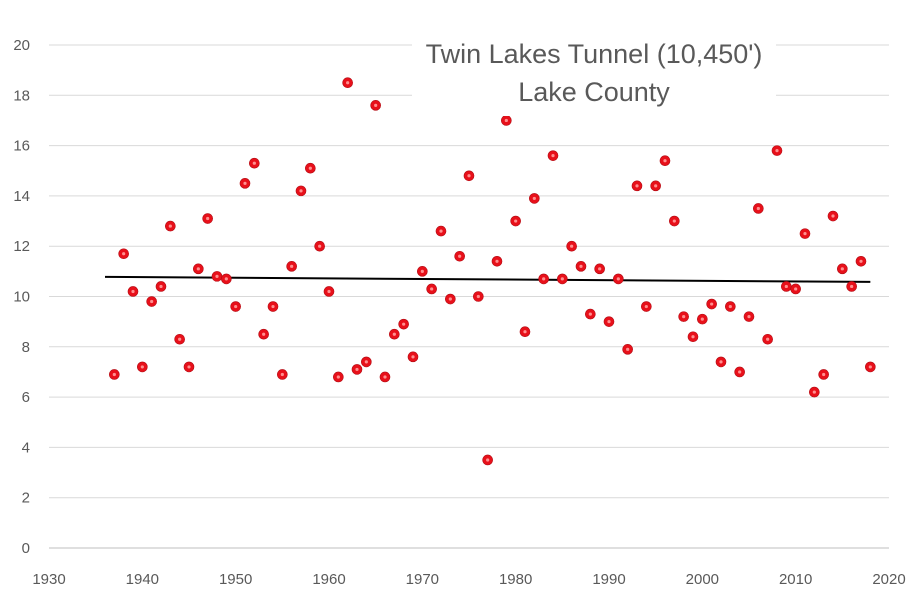  Describe the element at coordinates (328, 579) in the screenshot. I see `x-tick-label: 1960` at that location.